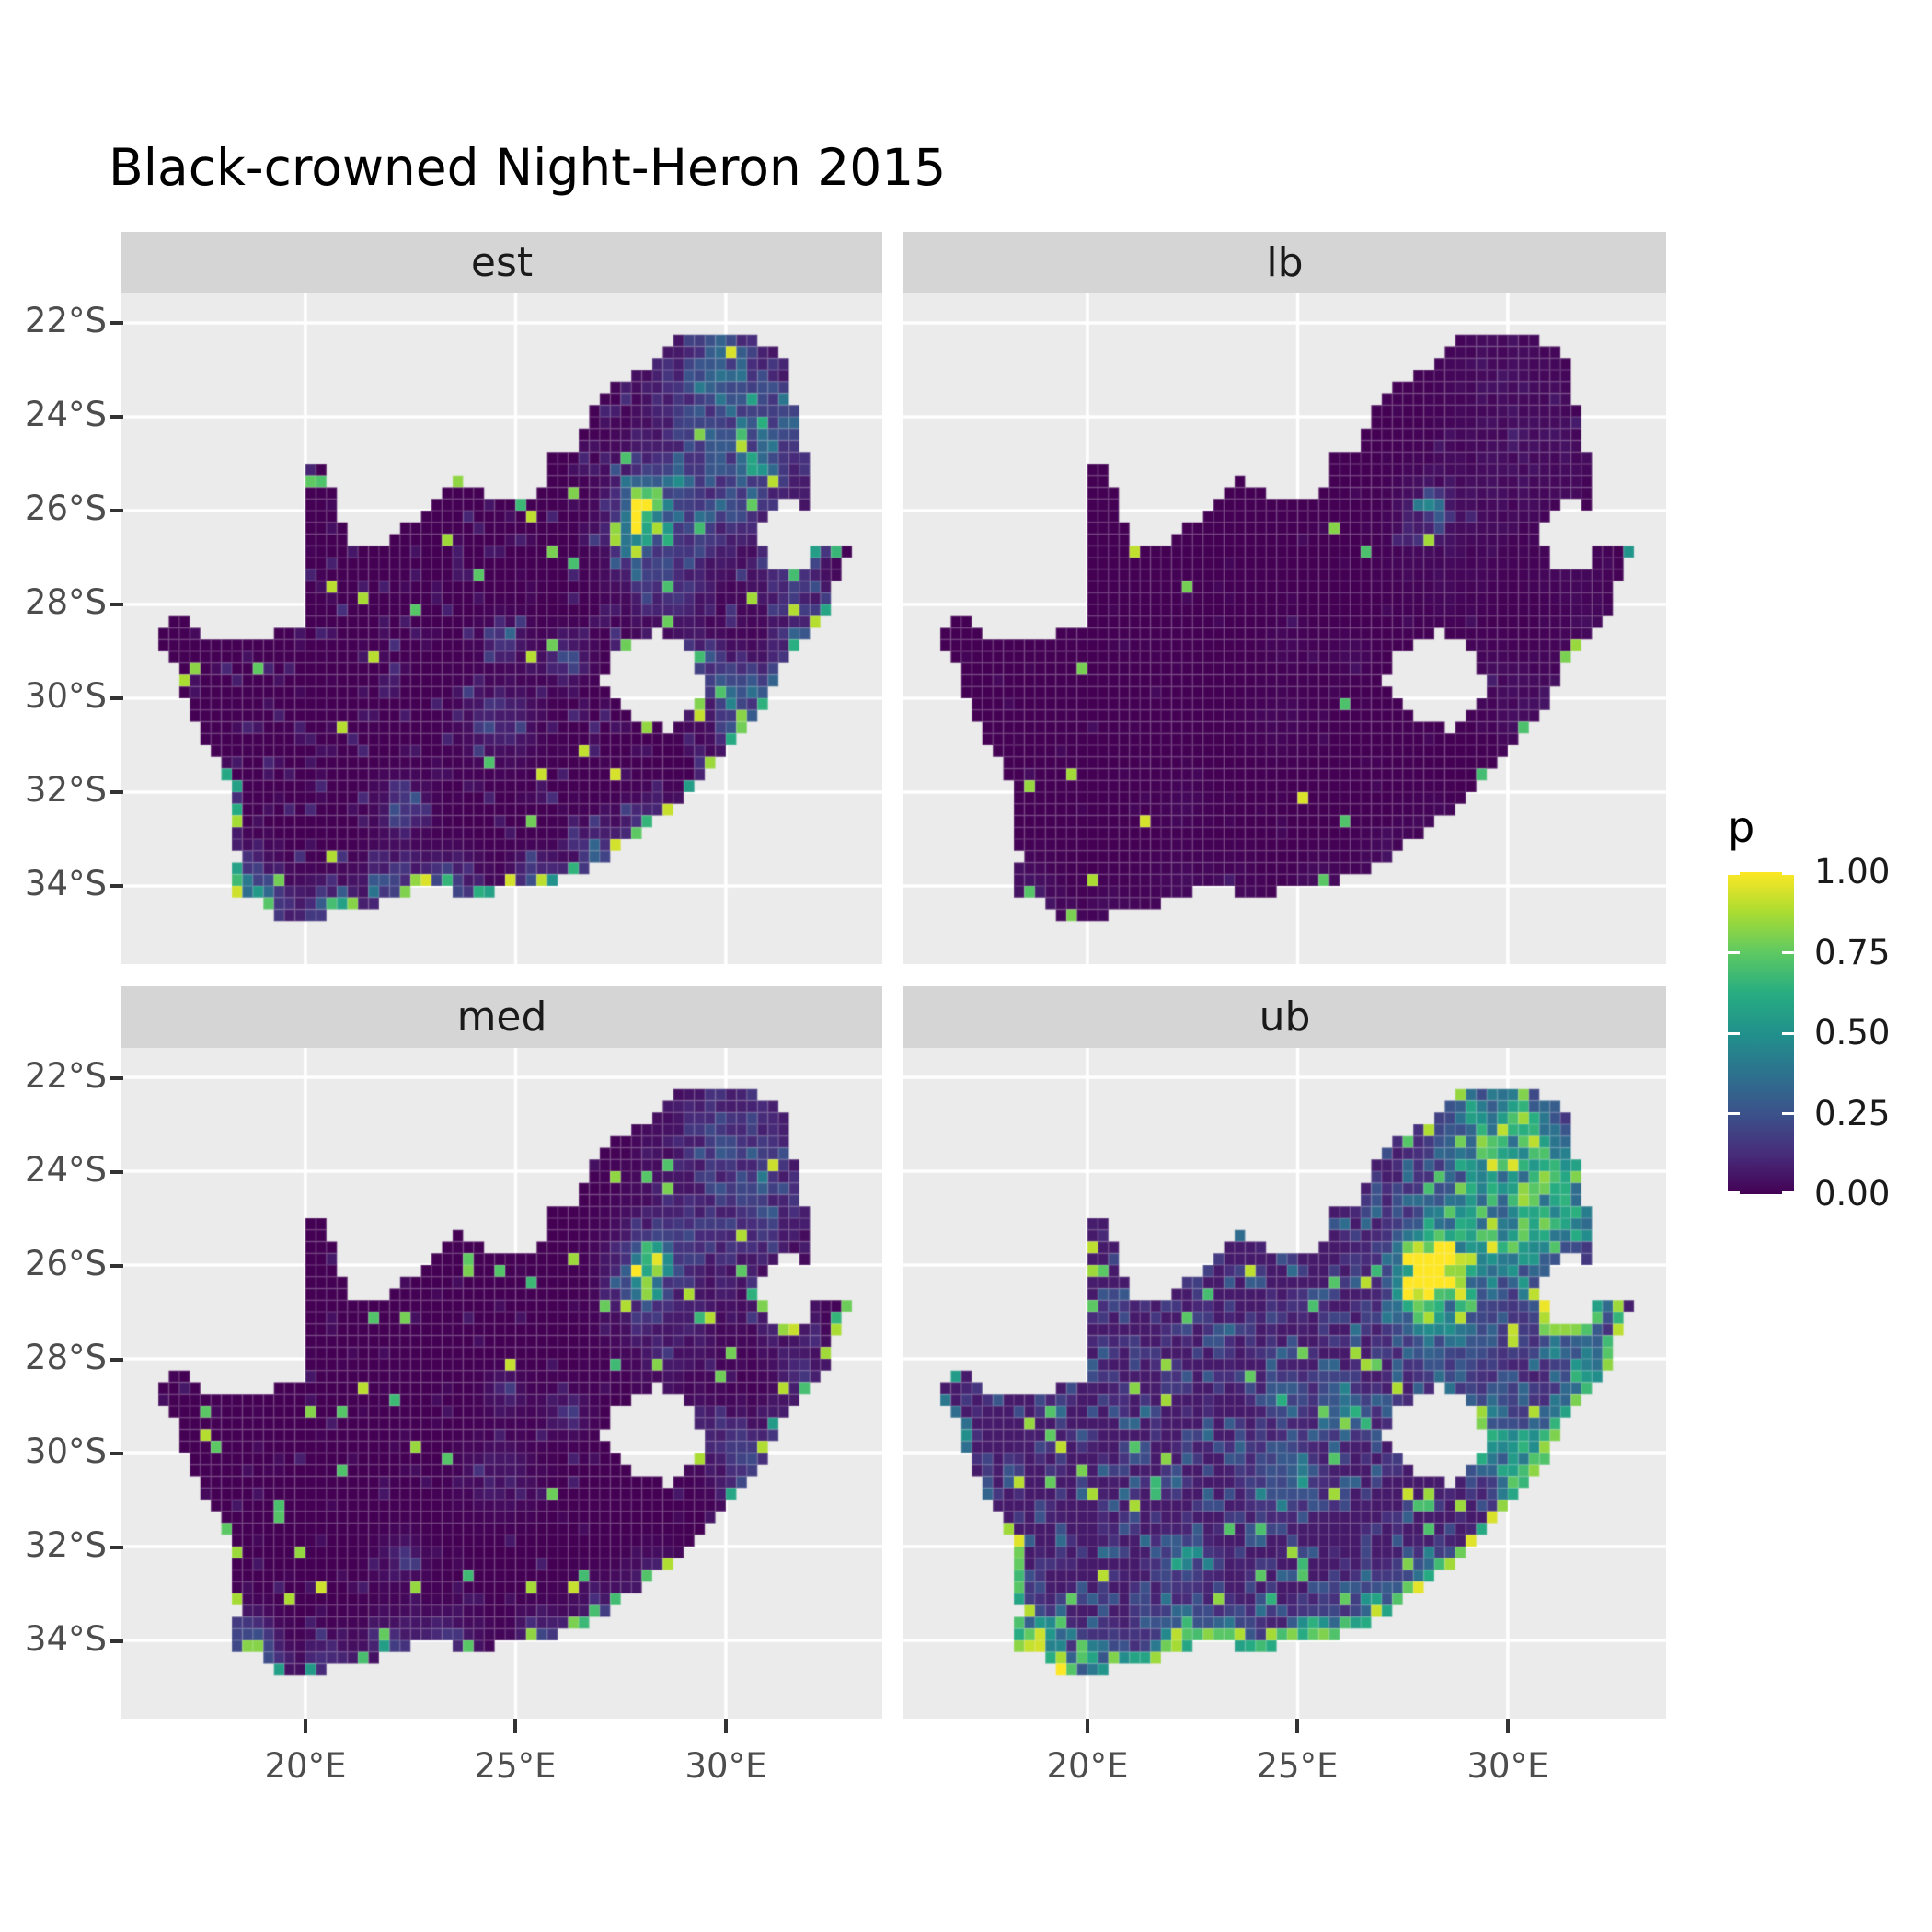 The height and width of the screenshot is (1932, 1932). I want to click on legend-label: 0.75, so click(1852, 952).